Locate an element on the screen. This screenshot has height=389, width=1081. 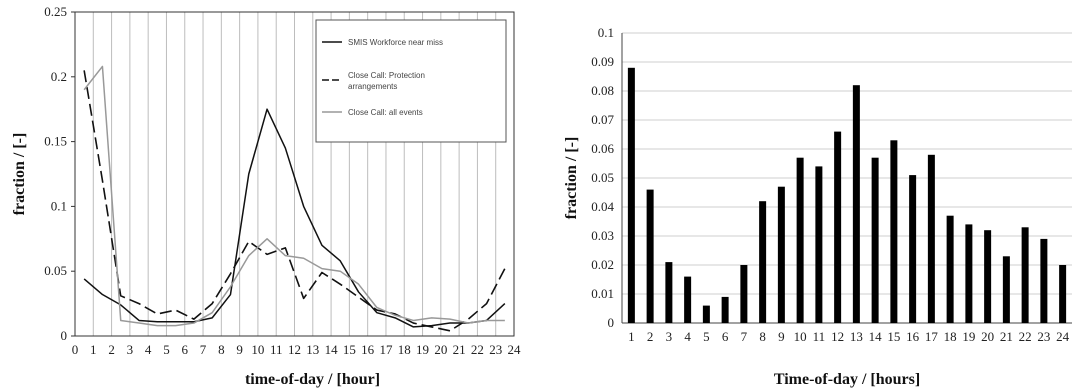
y-tick-label: 0.01 is located at coordinates (602, 293).